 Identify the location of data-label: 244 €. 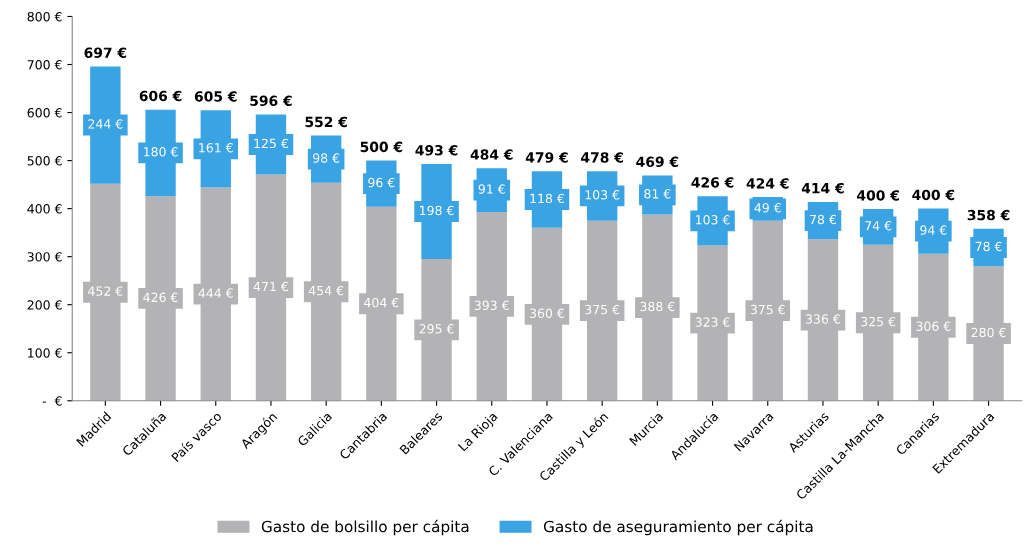
(105, 124).